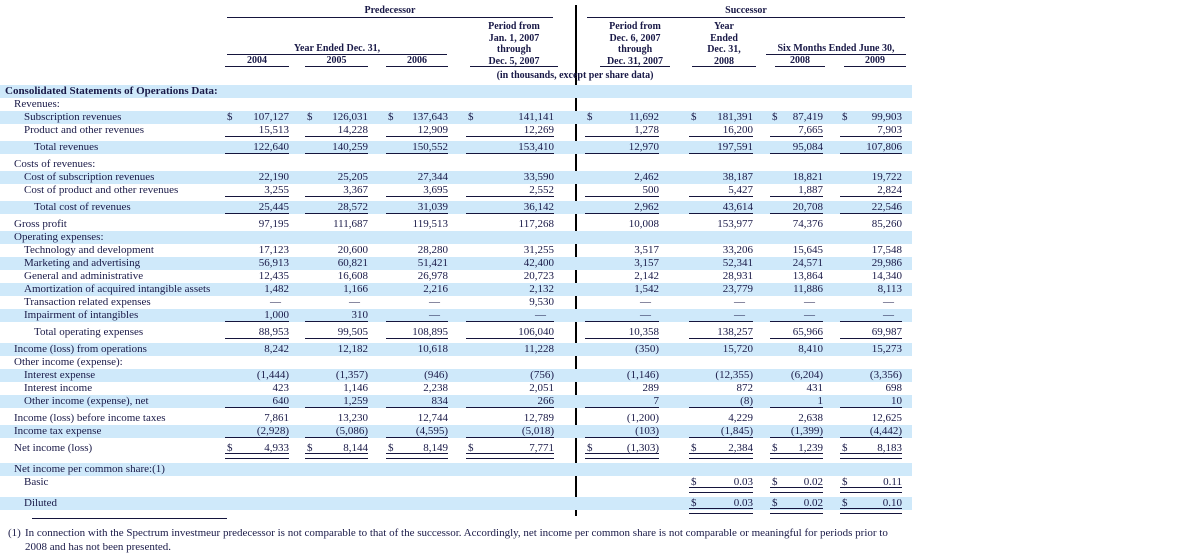 The height and width of the screenshot is (559, 1177). Describe the element at coordinates (336, 130) in the screenshot. I see `value-cell: 14,228` at that location.